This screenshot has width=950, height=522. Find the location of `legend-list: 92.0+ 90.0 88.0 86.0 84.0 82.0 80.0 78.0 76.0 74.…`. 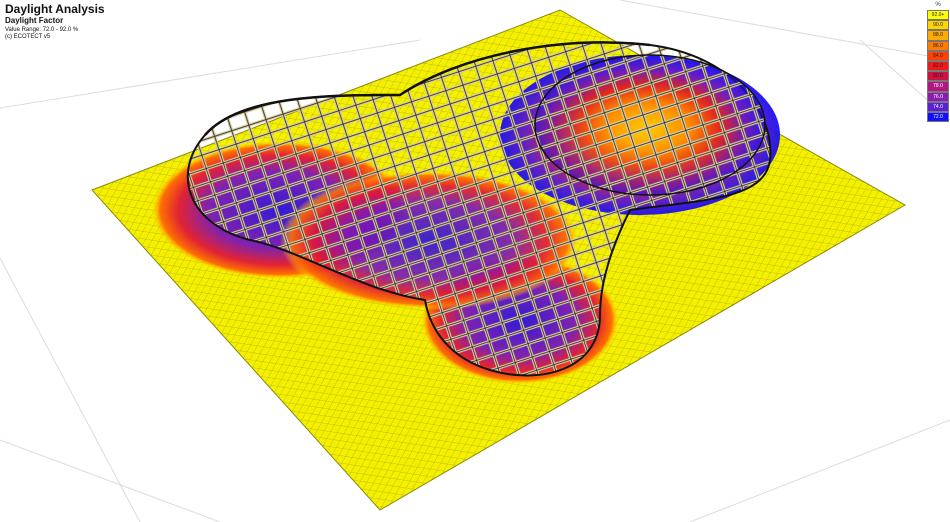

legend-list: 92.0+ 90.0 88.0 86.0 84.0 82.0 80.0 78.0 76.0 74.… is located at coordinates (938, 66).